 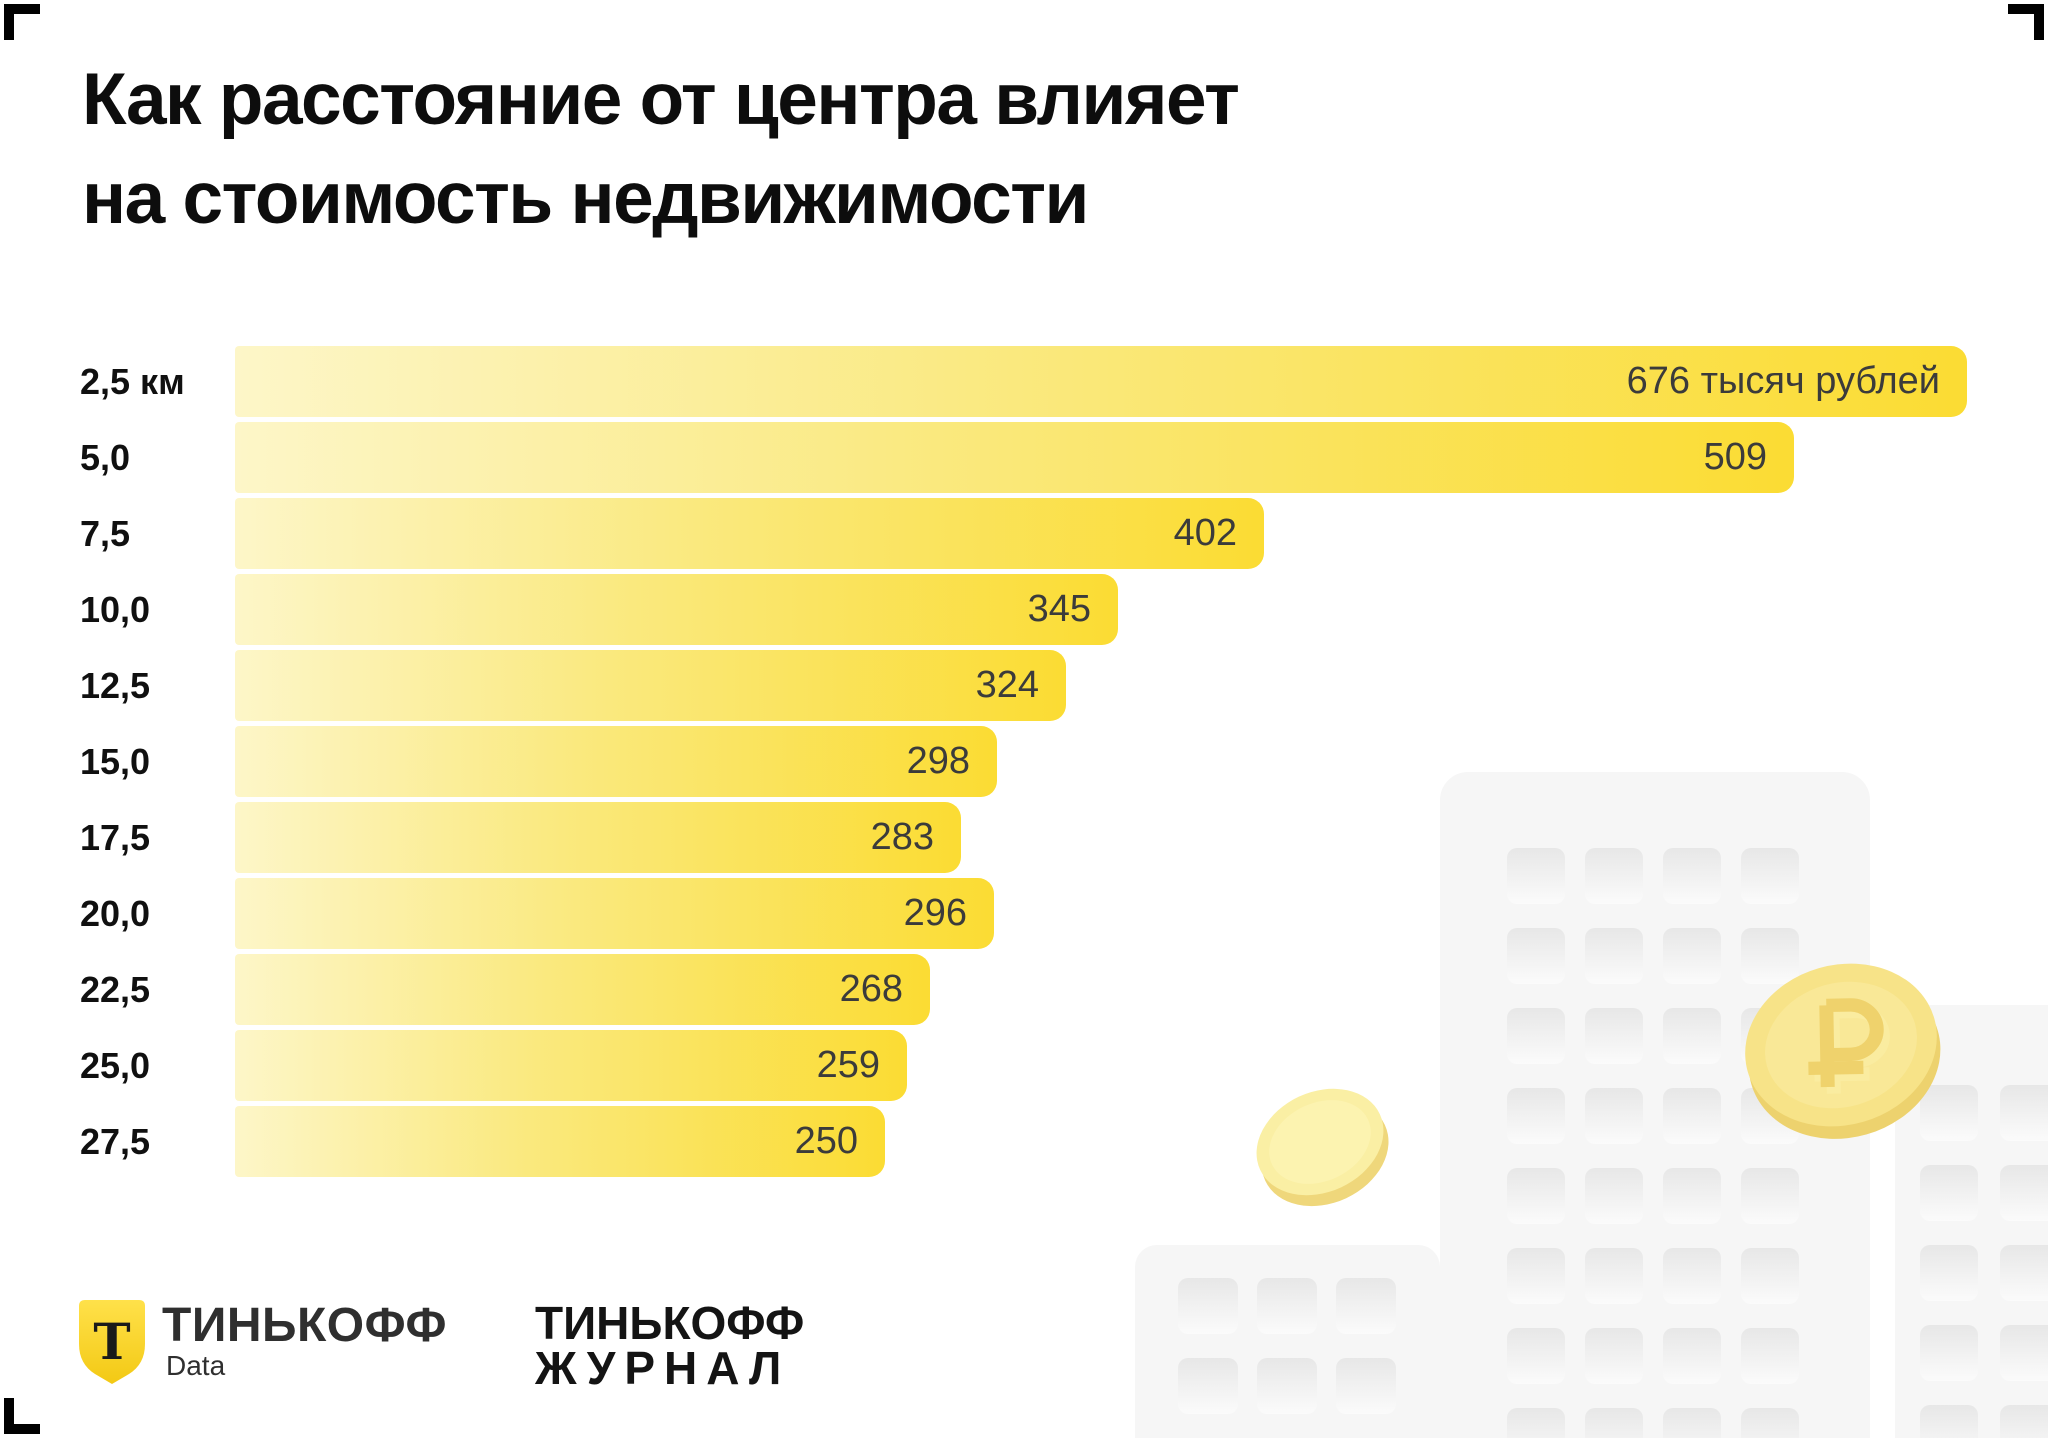 I want to click on bar-row: 17,5 283, so click(x=1023, y=837).